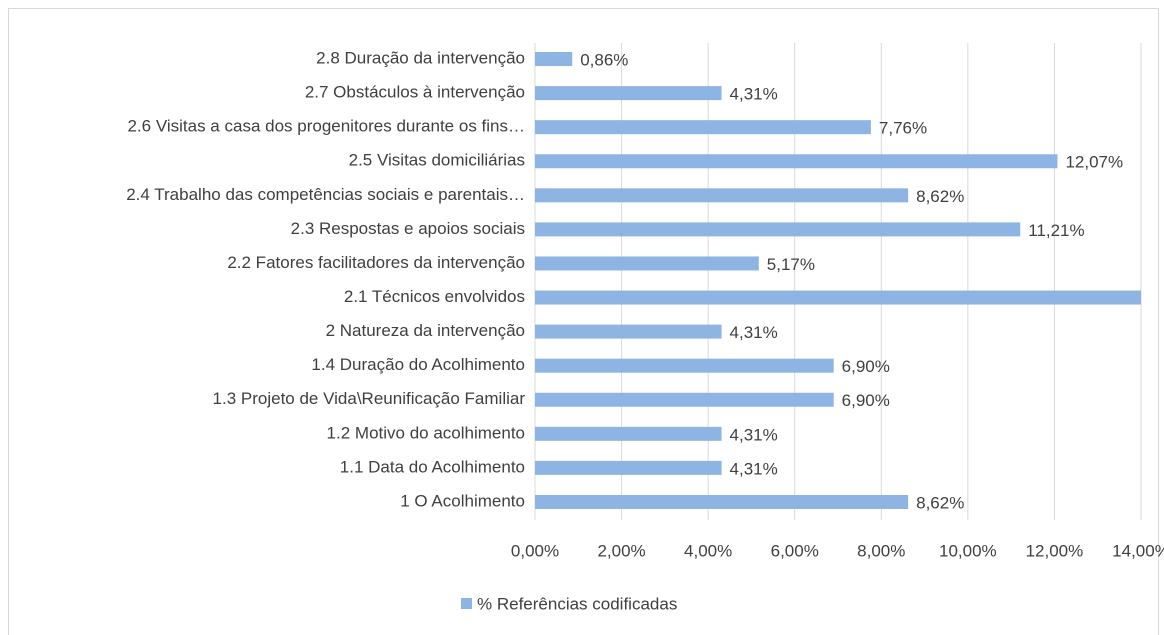  I want to click on legend-label: % Referências codificadas, so click(577, 603).